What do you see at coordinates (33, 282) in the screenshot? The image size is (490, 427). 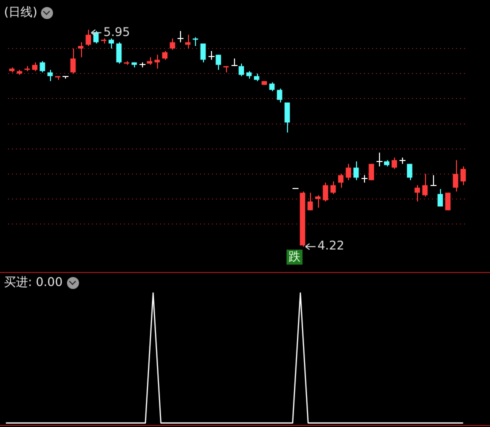 I see `chart-title: 买进: 0.00` at bounding box center [33, 282].